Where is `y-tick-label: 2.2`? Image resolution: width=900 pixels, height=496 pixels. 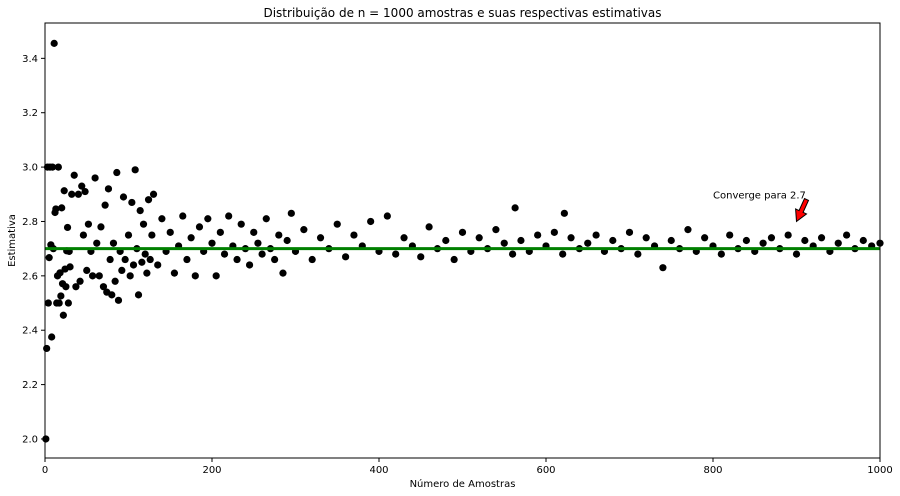 y-tick-label: 2.2 is located at coordinates (30, 385).